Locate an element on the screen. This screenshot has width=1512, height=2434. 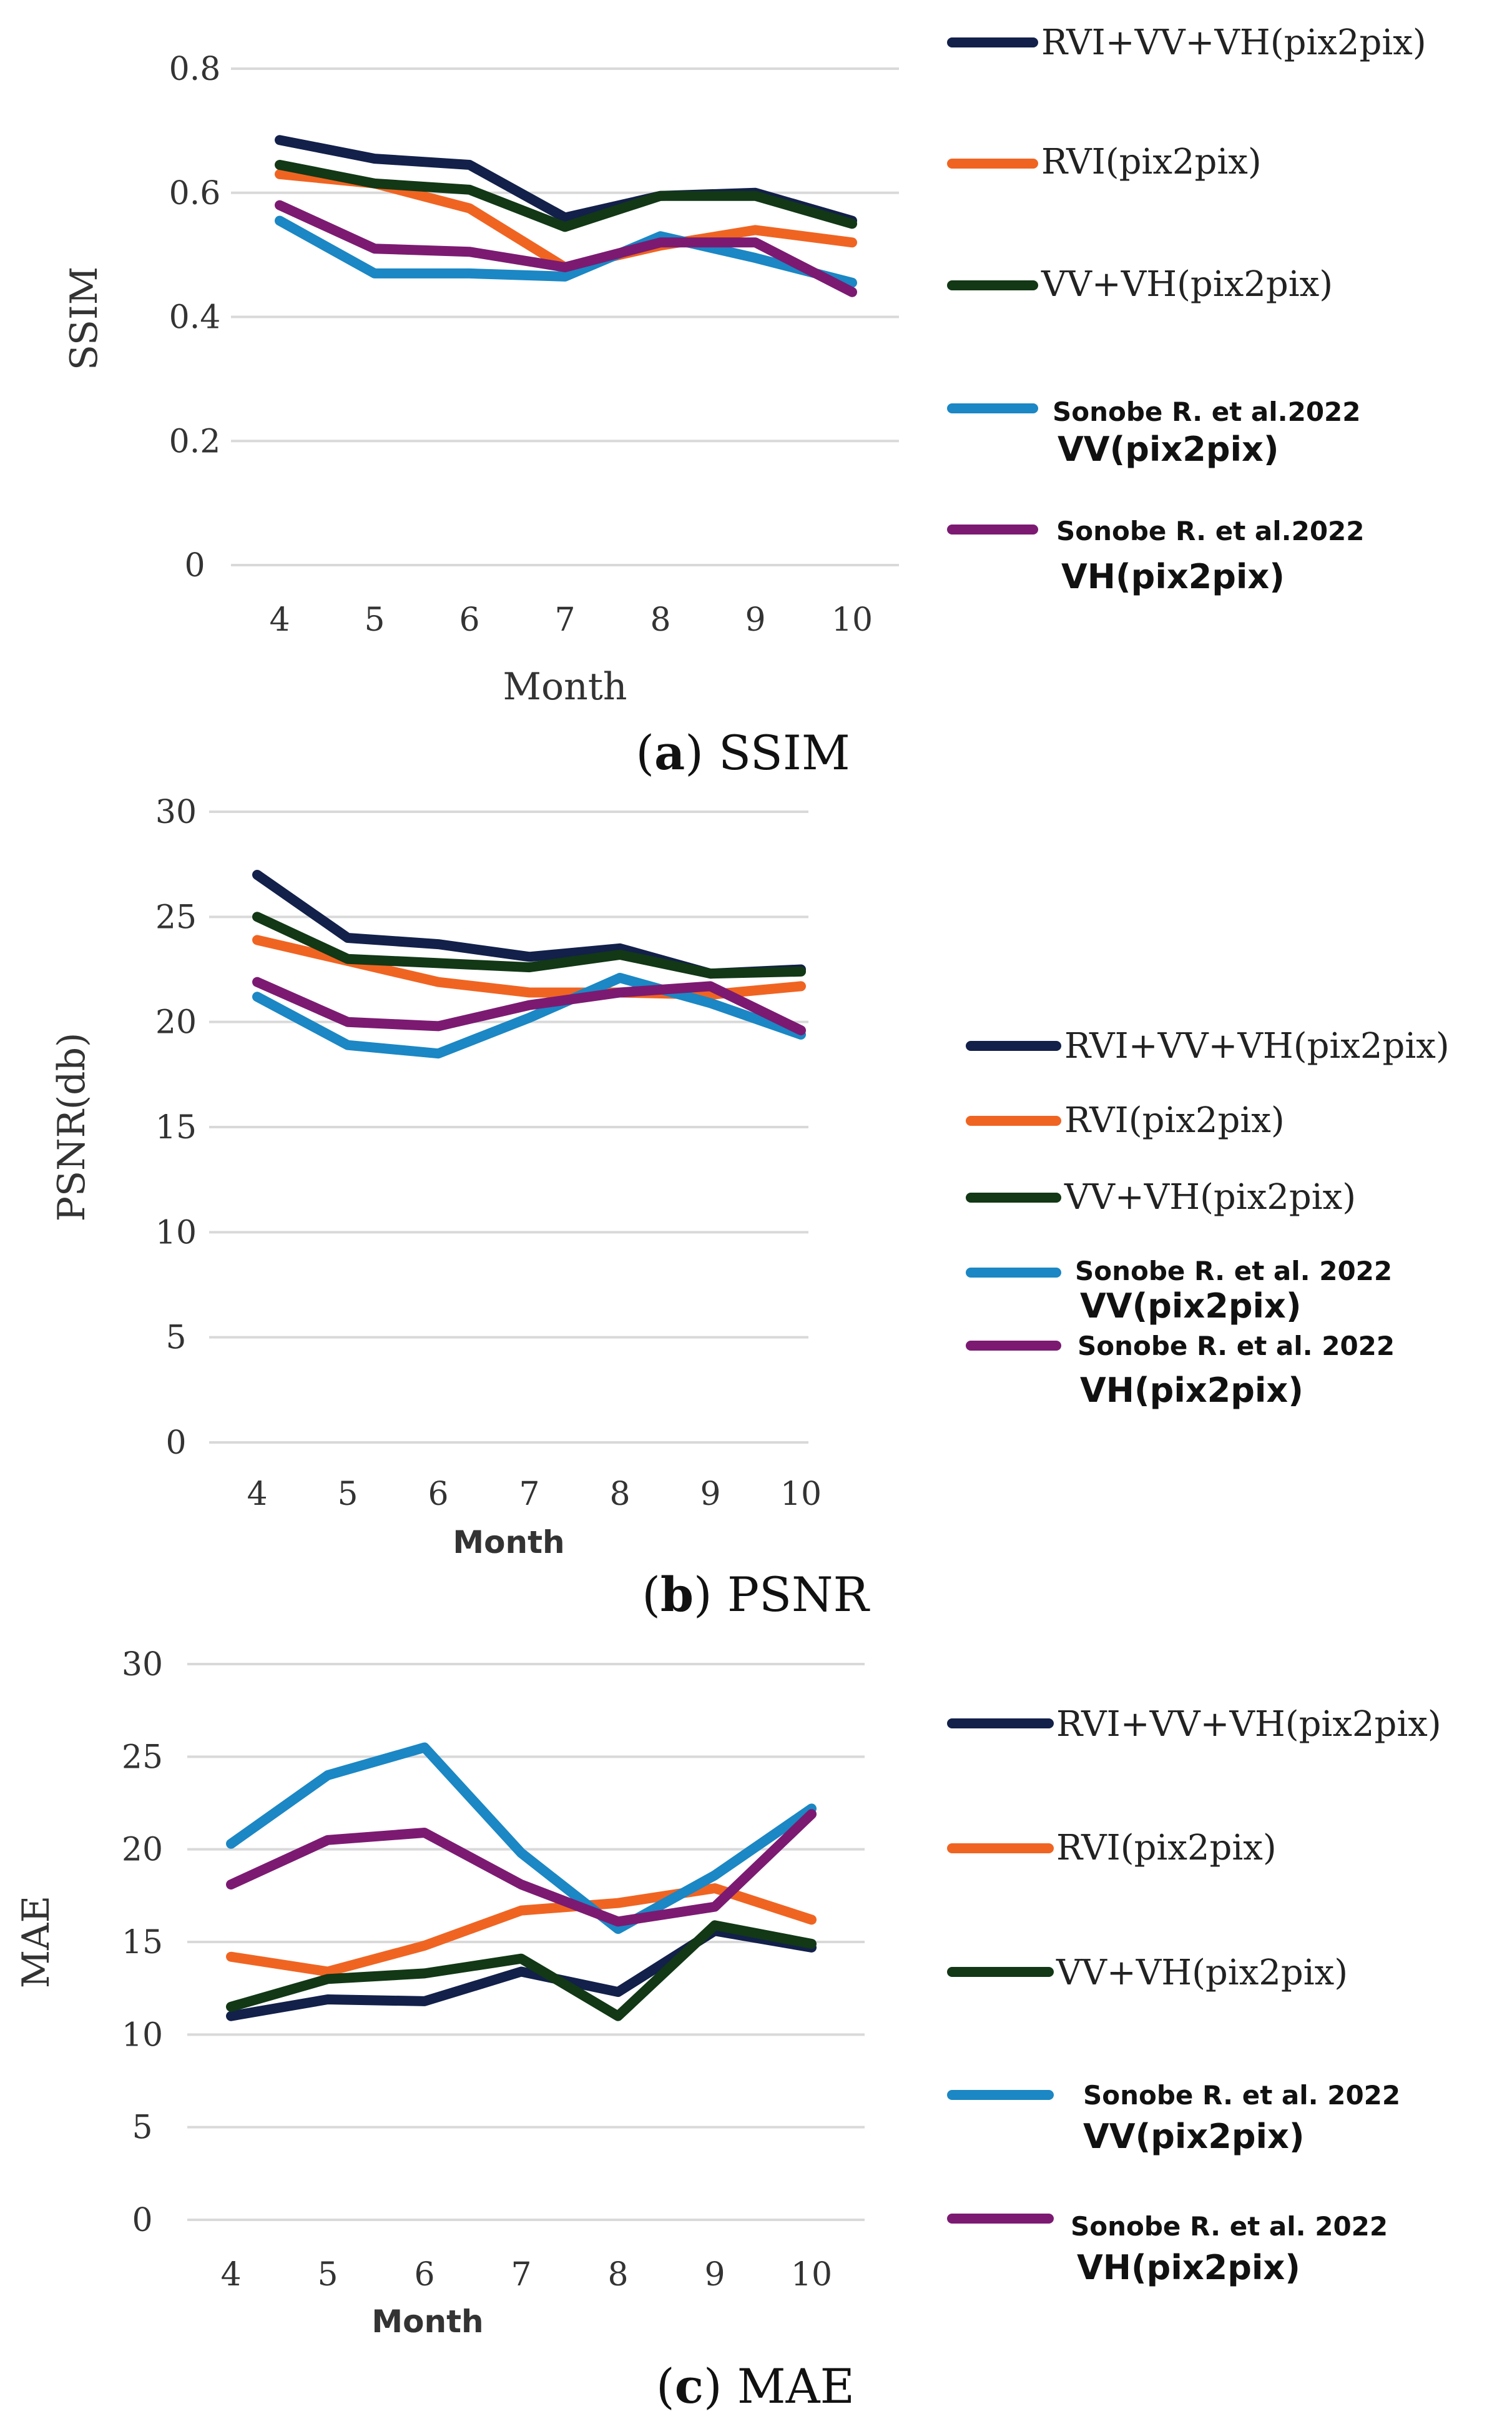
ssim-x-tick-label: 7 is located at coordinates (564, 620).